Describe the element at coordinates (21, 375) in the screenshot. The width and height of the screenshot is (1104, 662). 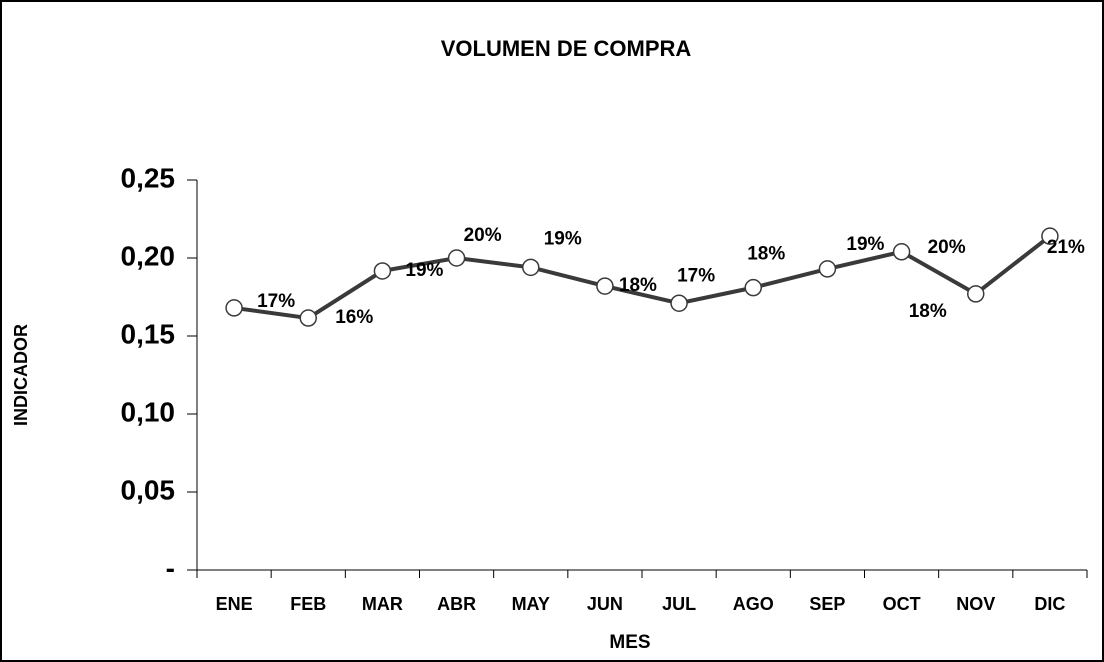
I see `y-axis-label: INDICADOR` at that location.